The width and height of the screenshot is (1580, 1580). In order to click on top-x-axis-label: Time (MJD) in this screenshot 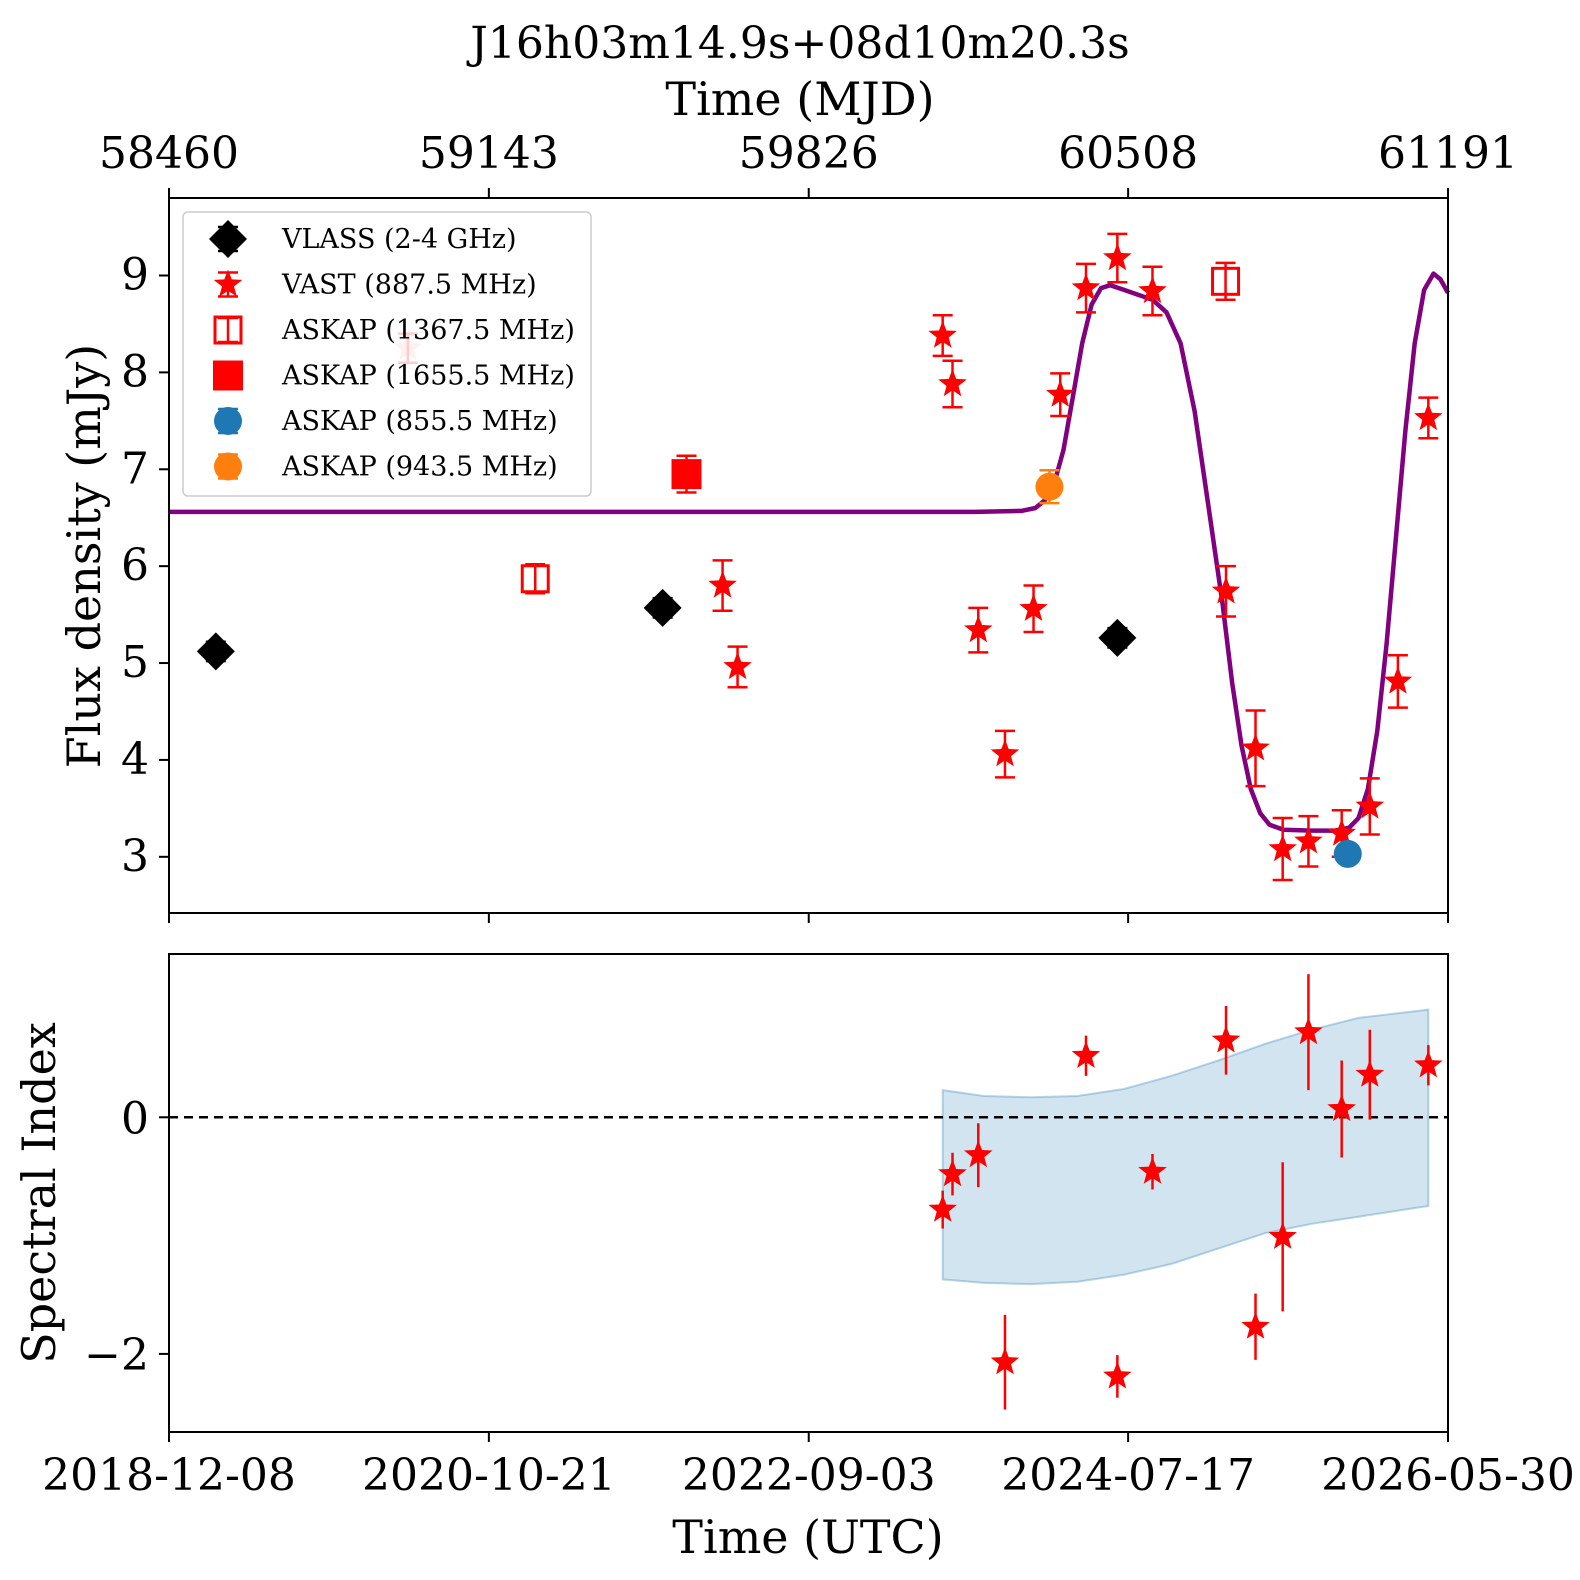, I will do `click(799, 99)`.